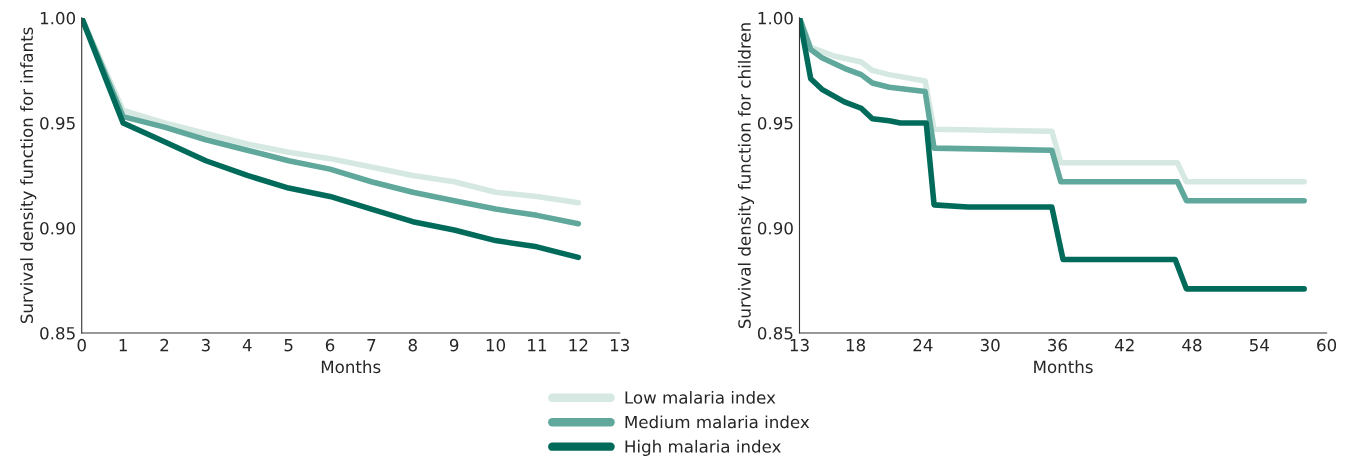  I want to click on x-tick-label: 0, so click(81, 345).